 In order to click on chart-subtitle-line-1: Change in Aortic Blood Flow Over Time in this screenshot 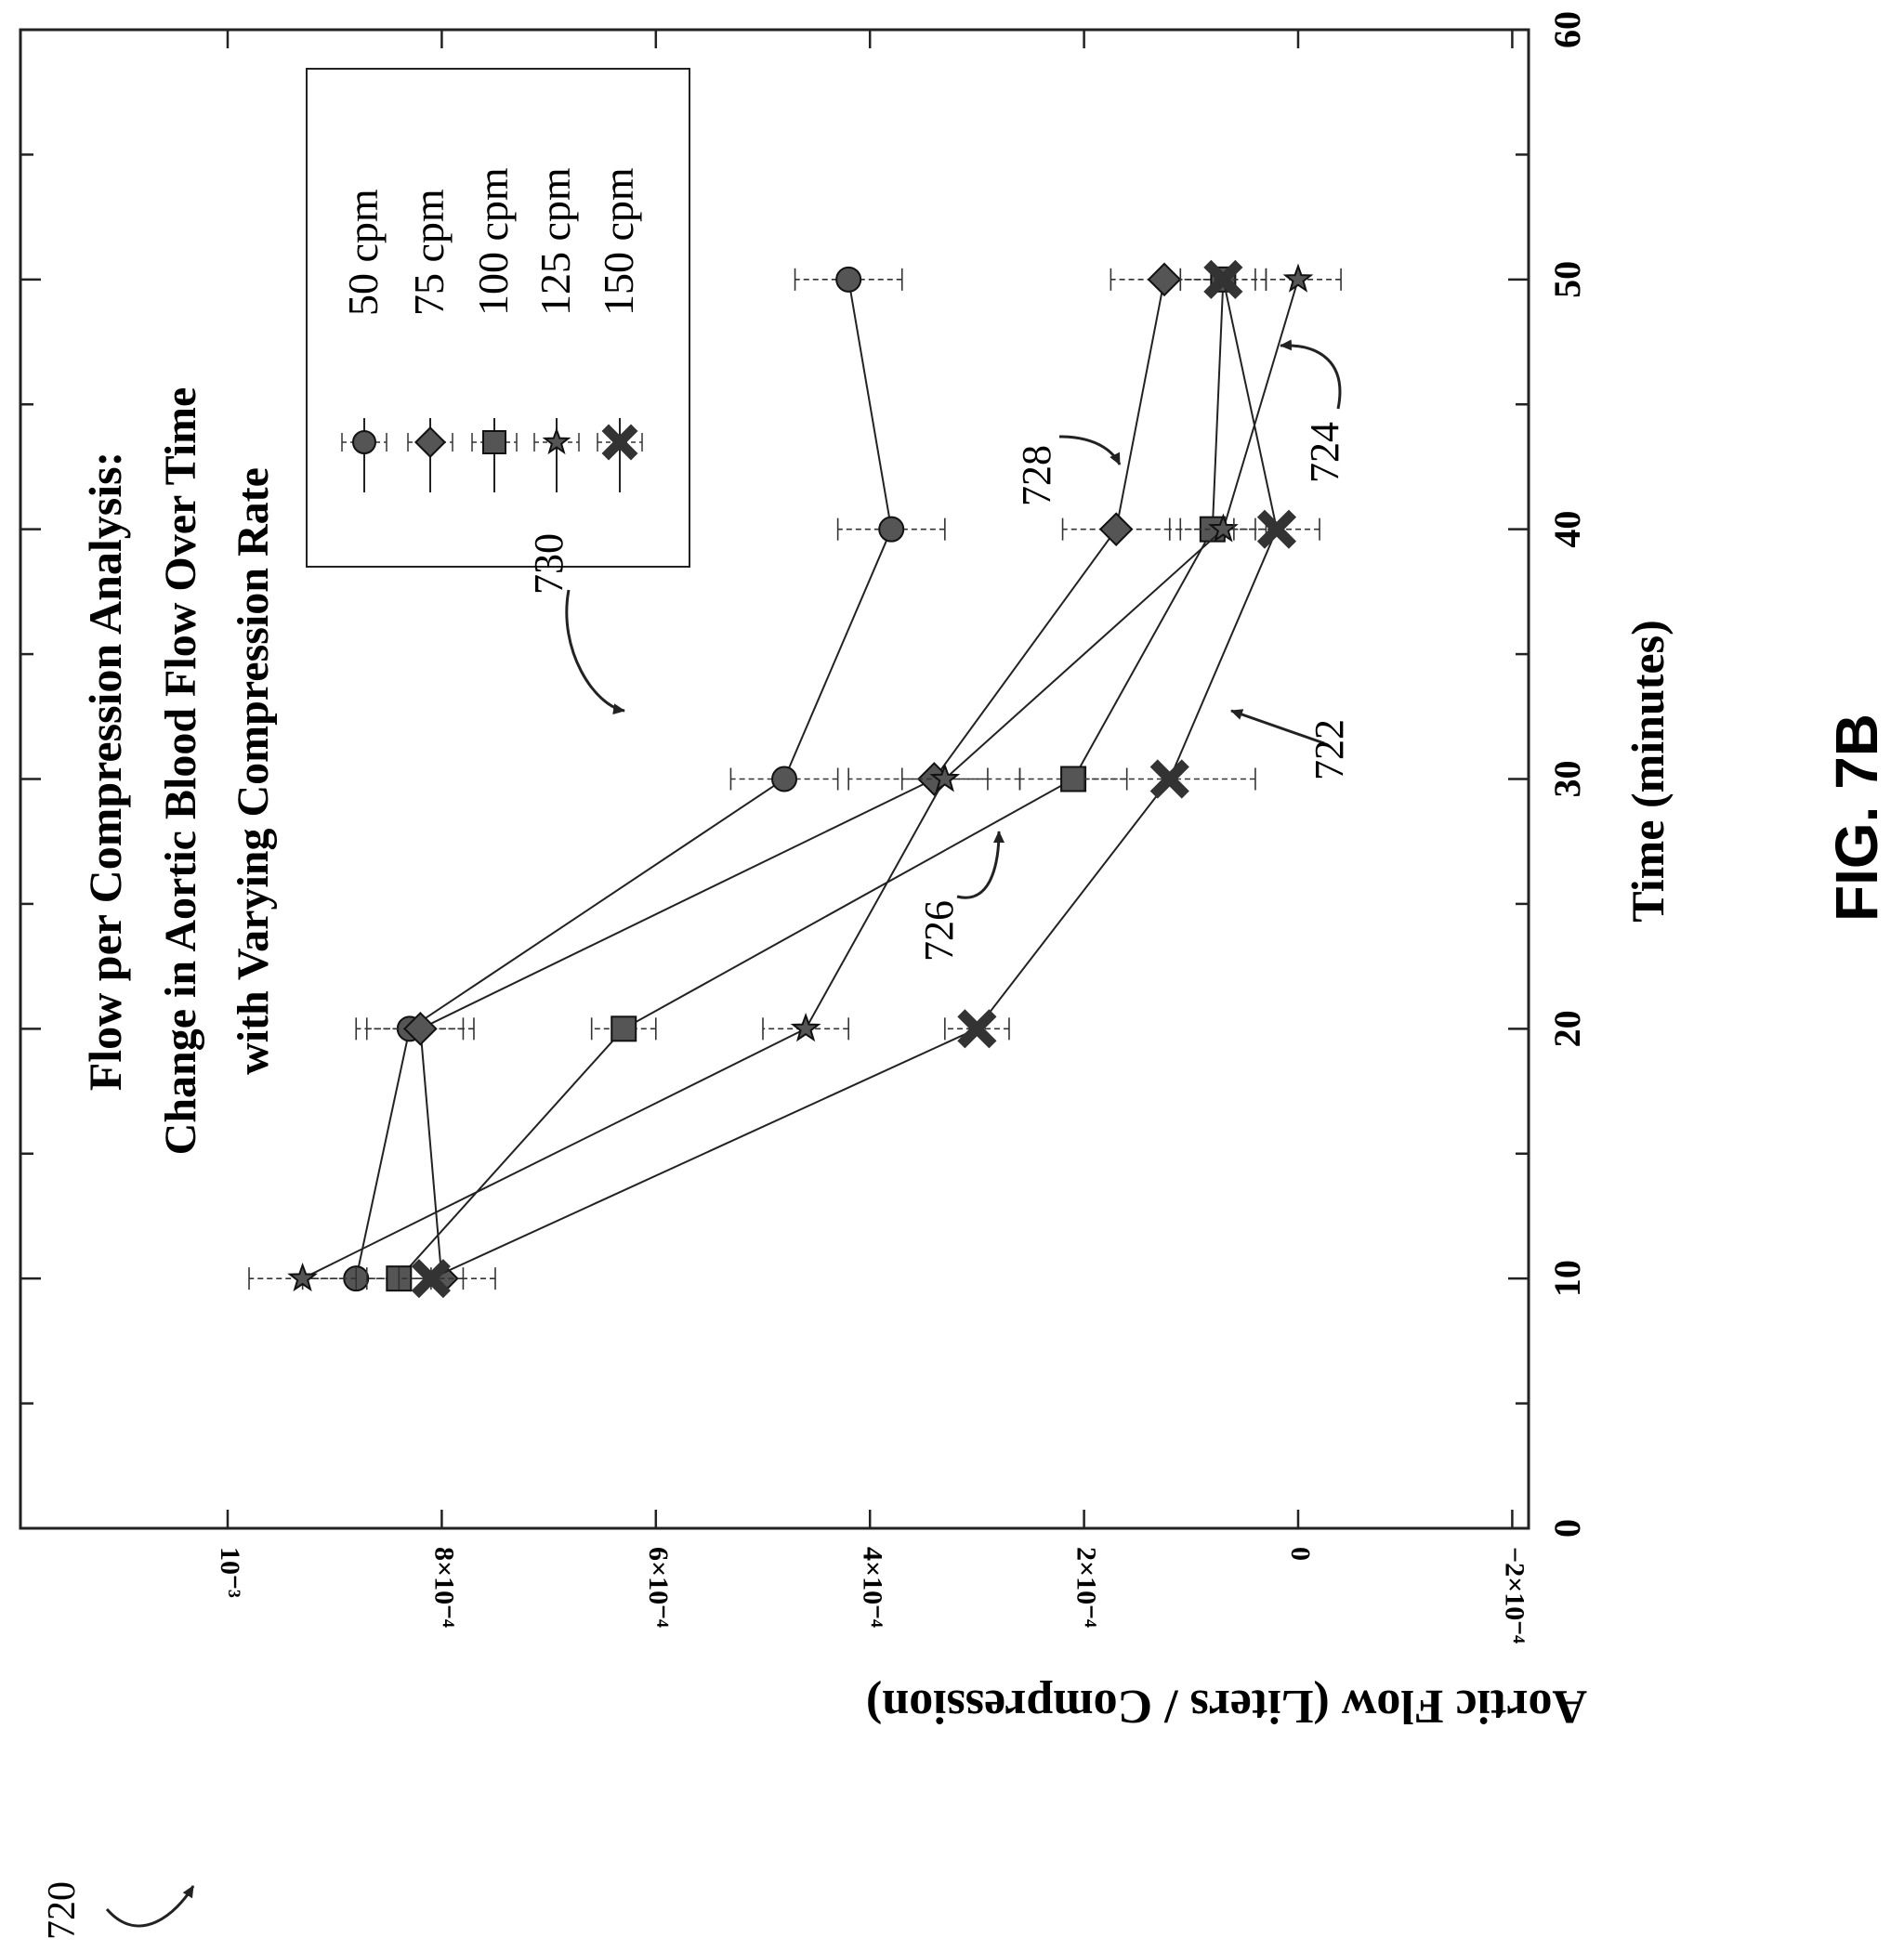, I will do `click(180, 771)`.